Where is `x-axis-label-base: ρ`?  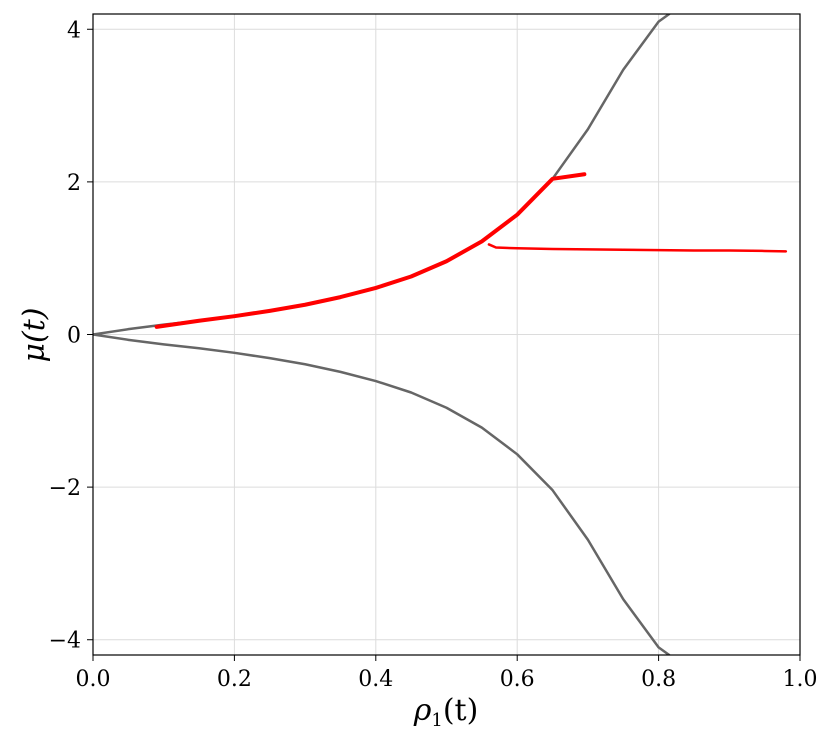
x-axis-label-base: ρ is located at coordinates (422, 710).